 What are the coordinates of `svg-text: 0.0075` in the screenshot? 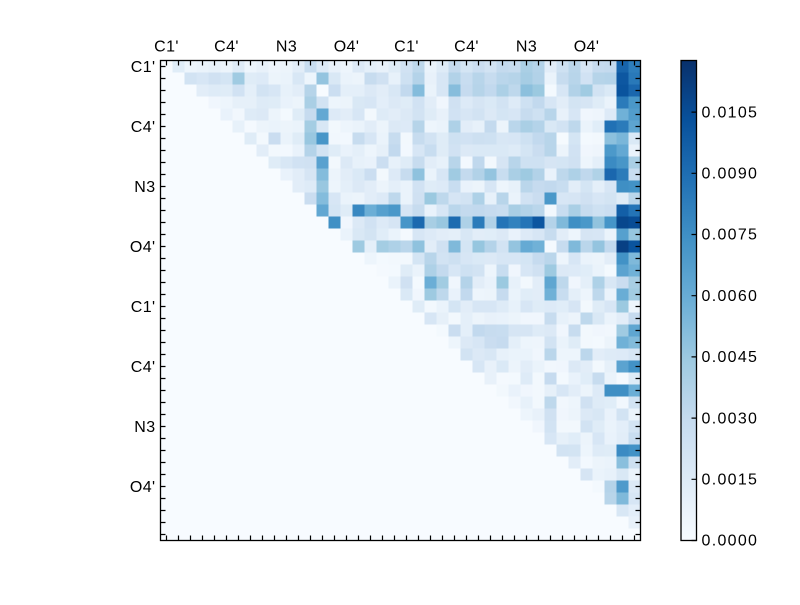 It's located at (730, 235).